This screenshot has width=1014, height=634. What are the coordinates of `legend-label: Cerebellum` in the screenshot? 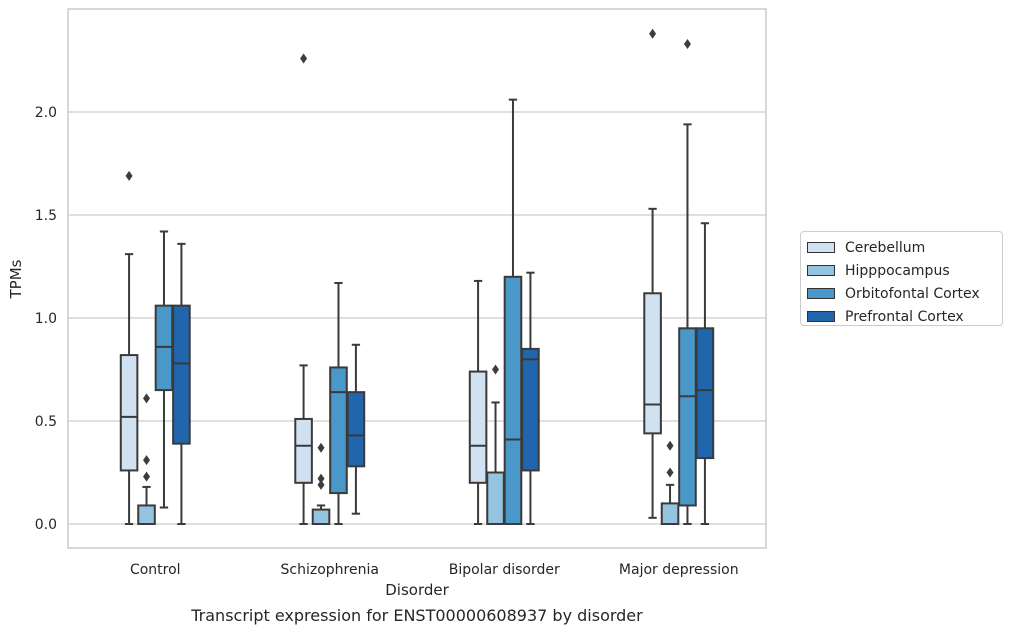 It's located at (885, 247).